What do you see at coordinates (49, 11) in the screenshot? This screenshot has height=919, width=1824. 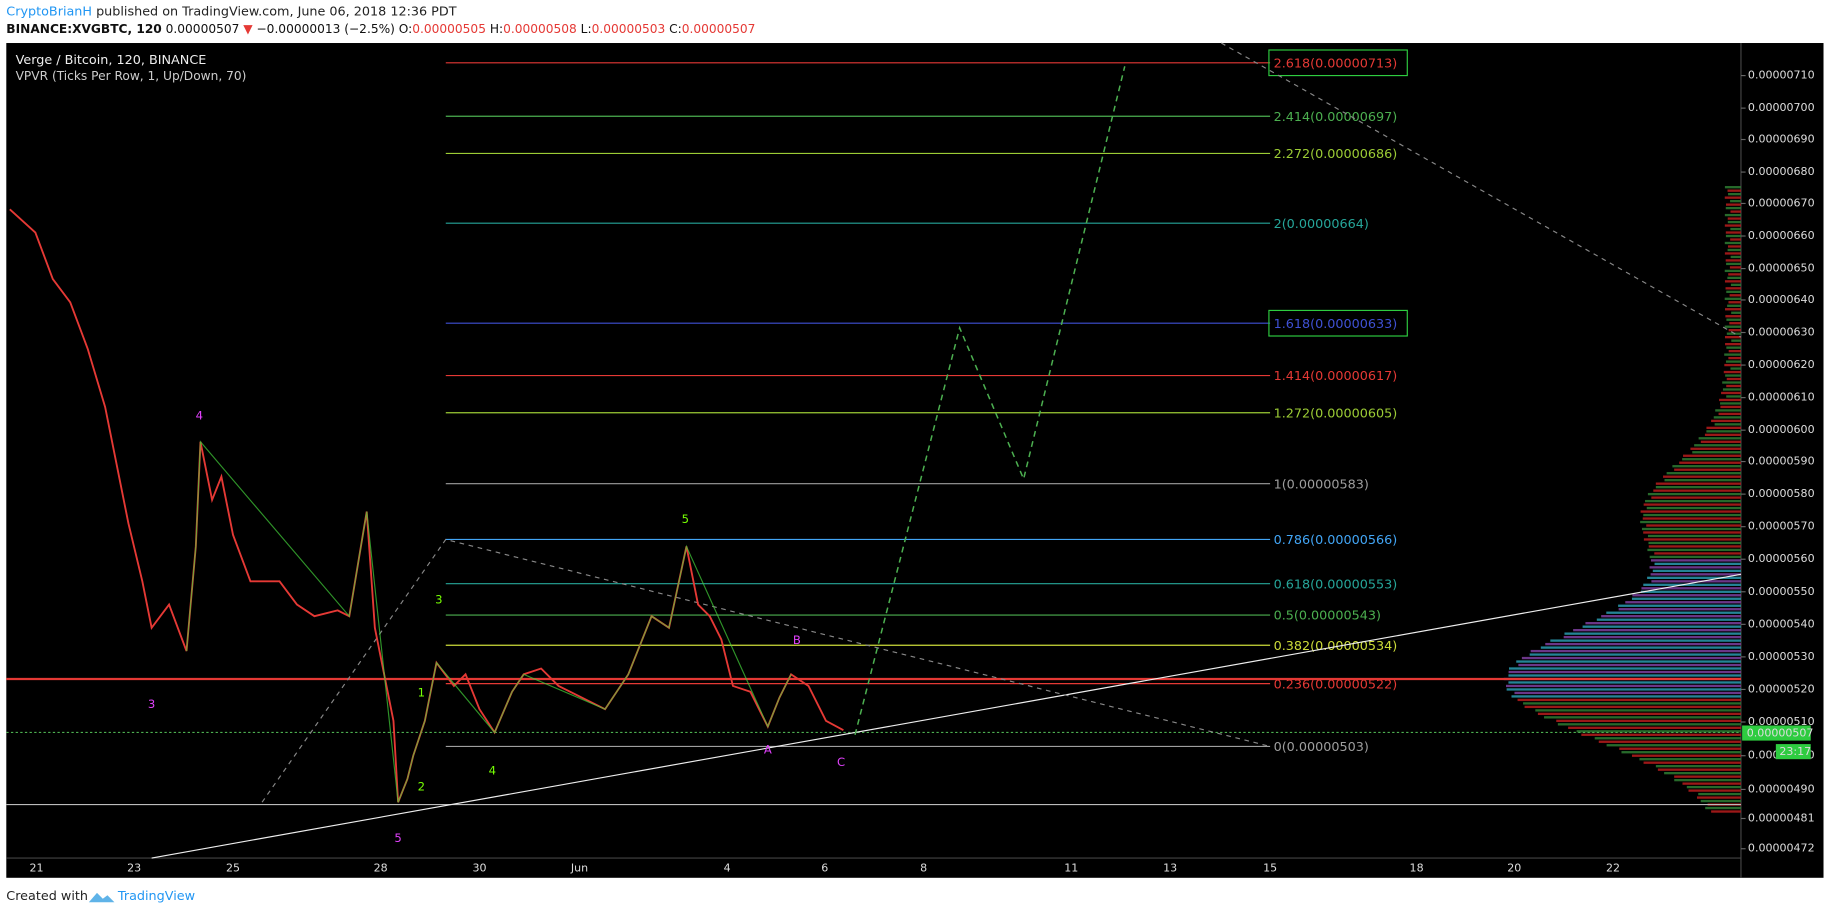 I see `author: CryptoBrianH` at bounding box center [49, 11].